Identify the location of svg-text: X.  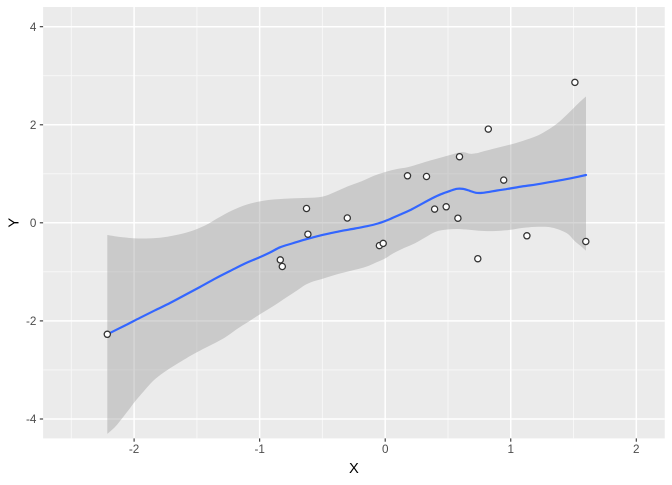
(354, 469).